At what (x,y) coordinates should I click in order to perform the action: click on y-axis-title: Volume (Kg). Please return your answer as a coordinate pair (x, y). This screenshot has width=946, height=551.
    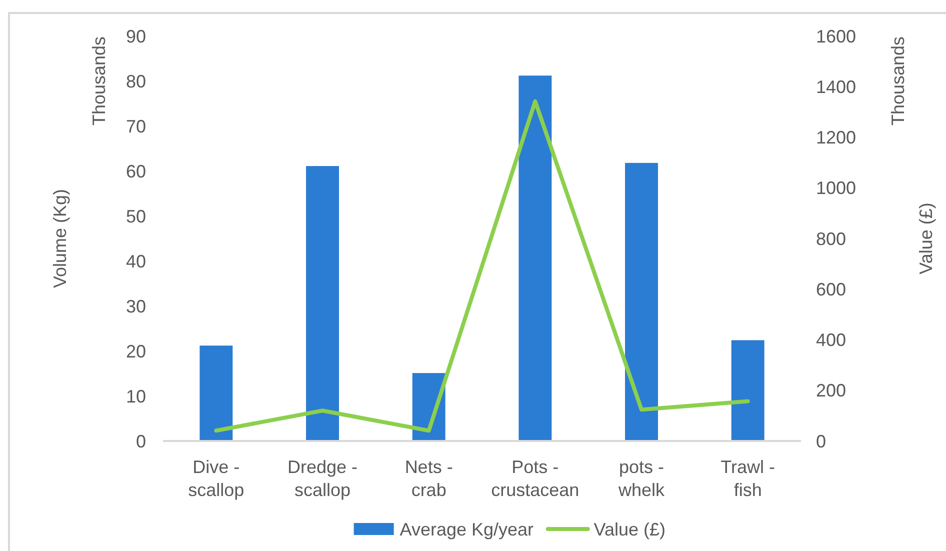
    Looking at the image, I should click on (60, 238).